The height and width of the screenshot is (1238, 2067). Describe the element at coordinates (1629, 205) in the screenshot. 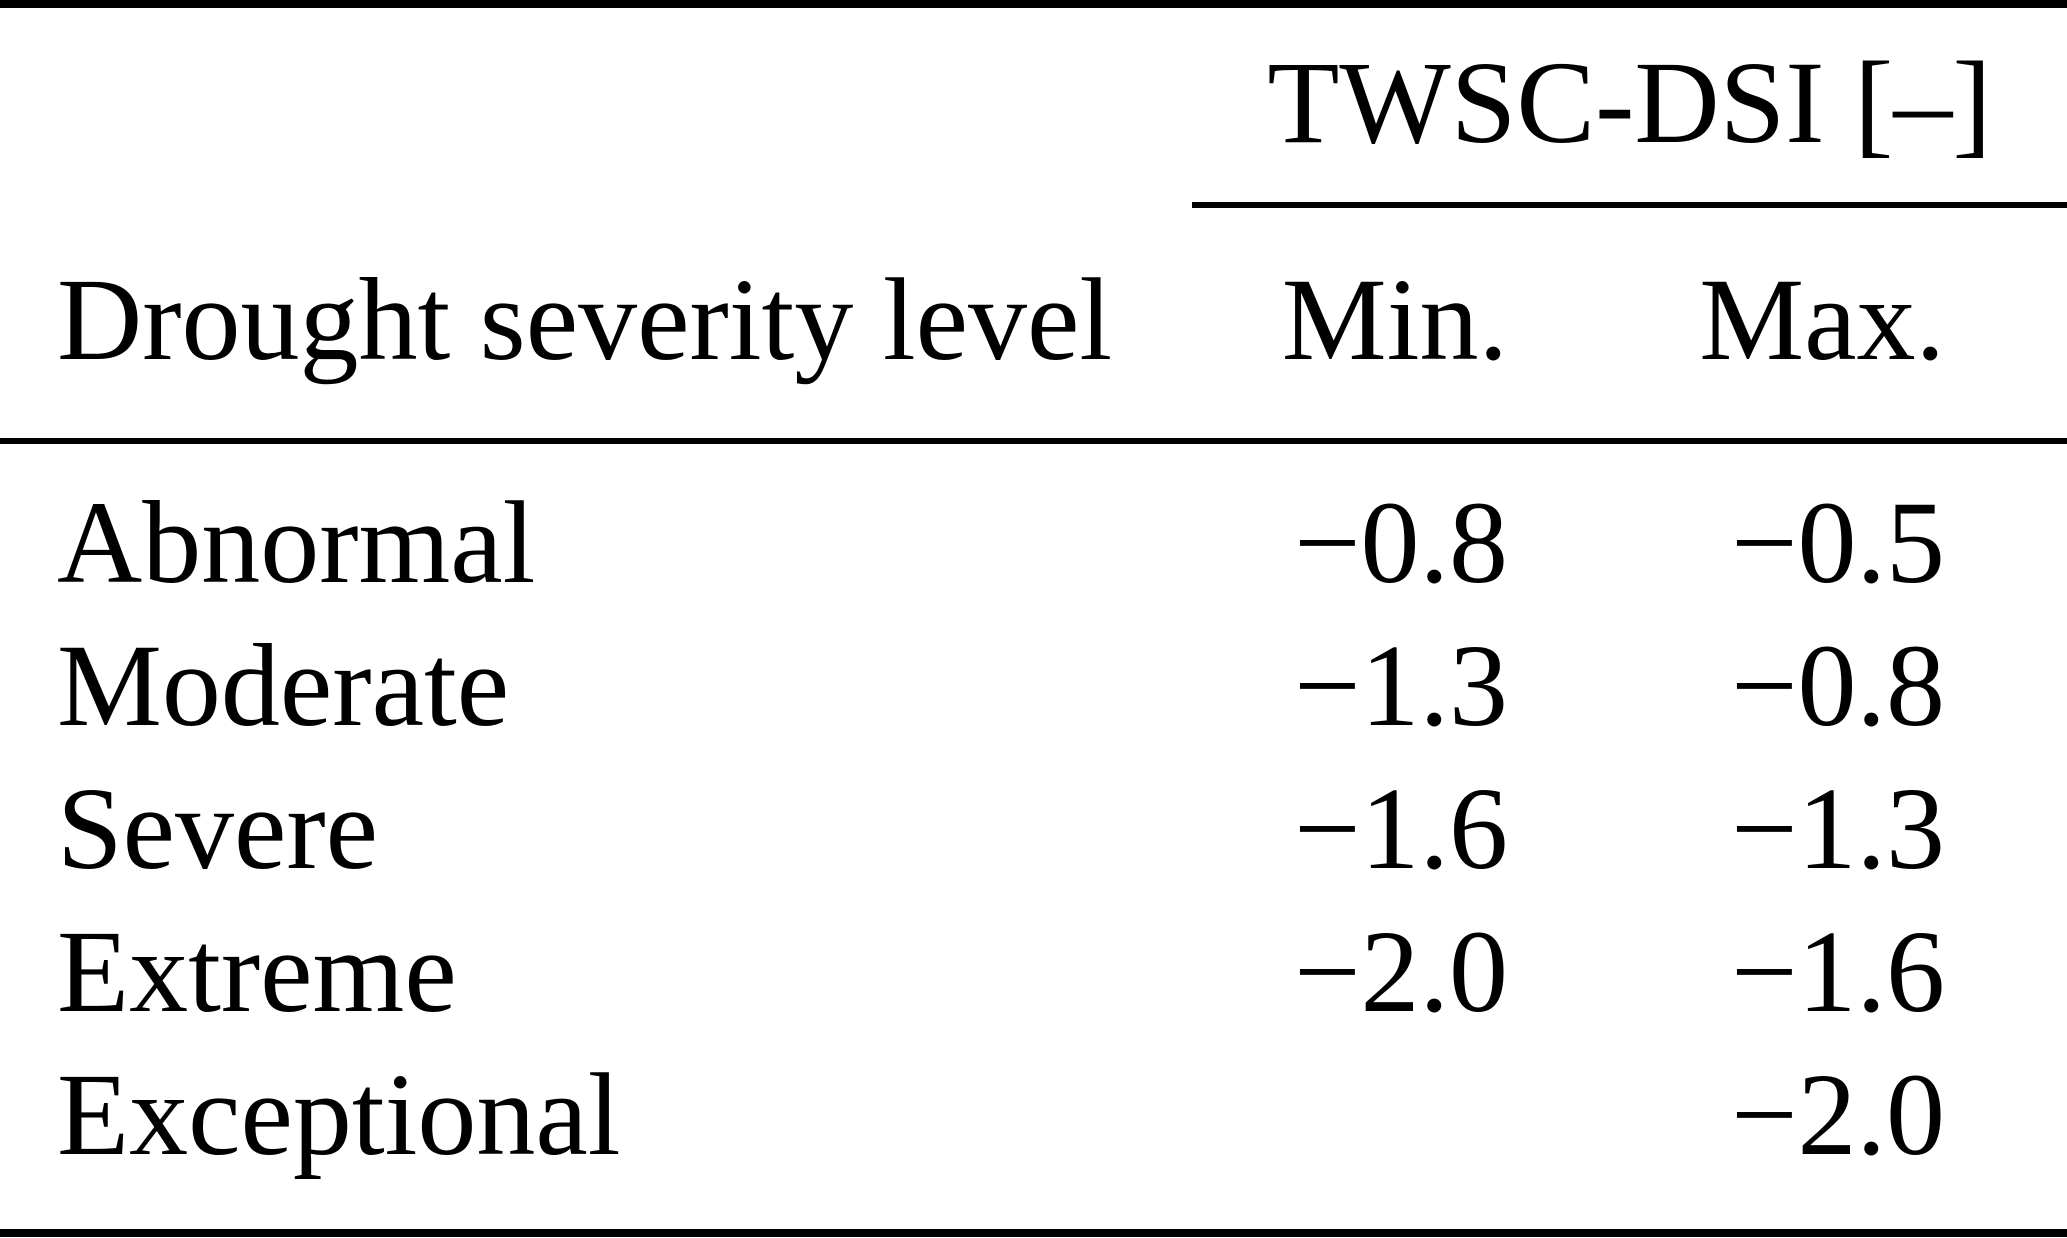

I see `column-group-underline-rule` at that location.